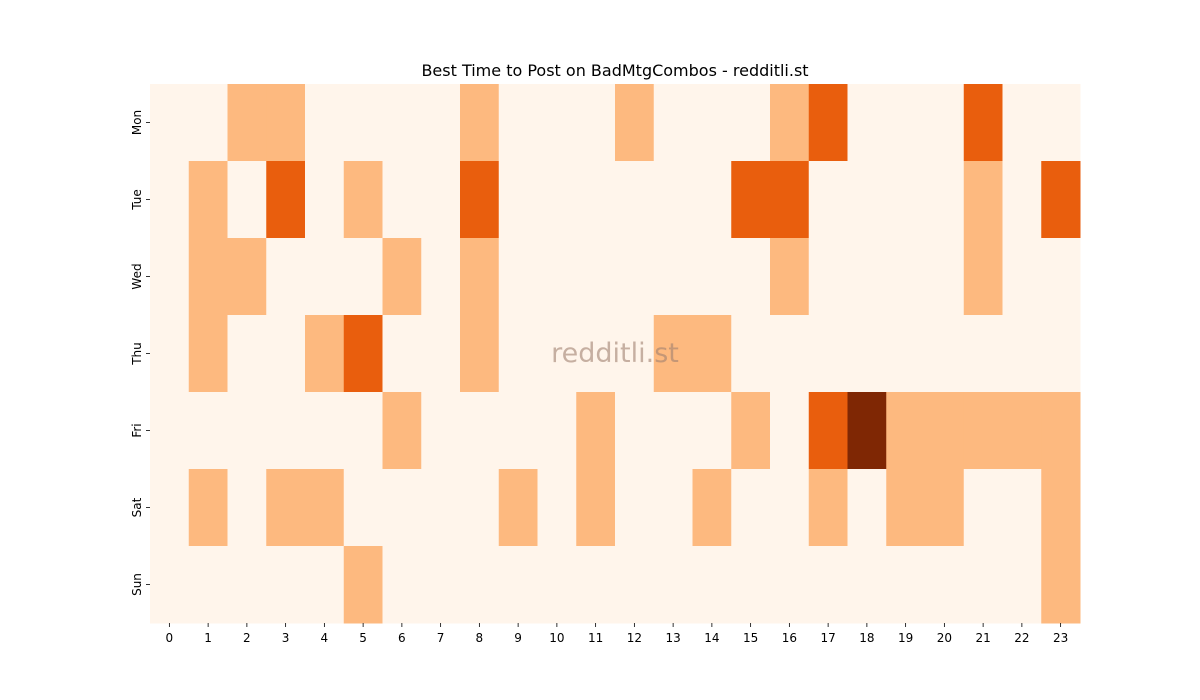 The width and height of the screenshot is (1200, 700). What do you see at coordinates (286, 638) in the screenshot?
I see `x-tick-label: 3` at bounding box center [286, 638].